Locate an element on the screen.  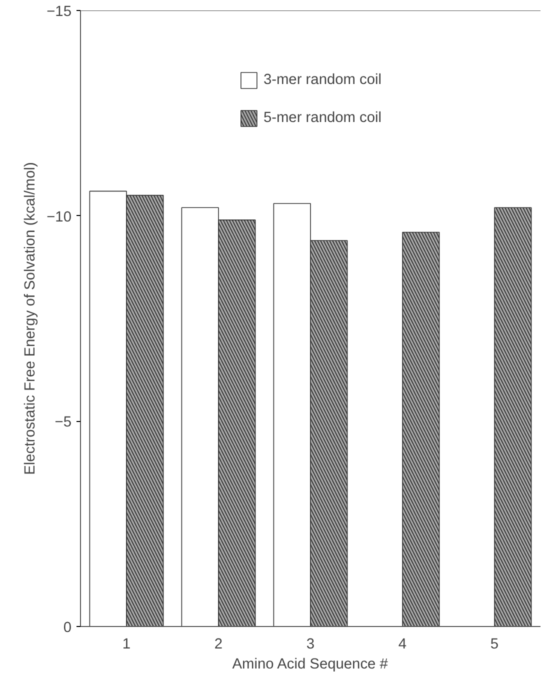
x-tick-label: 1 is located at coordinates (126, 644).